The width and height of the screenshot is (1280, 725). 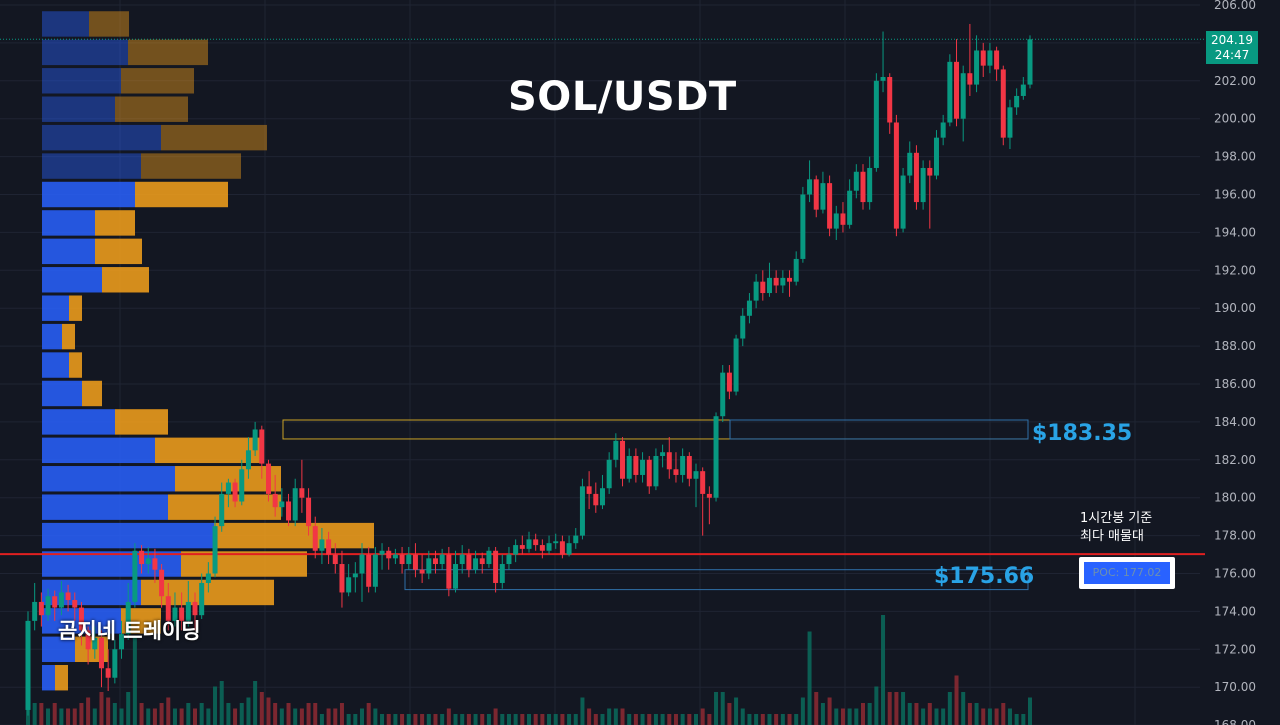 I want to click on level-label-high: $183.35, so click(x=1082, y=433).